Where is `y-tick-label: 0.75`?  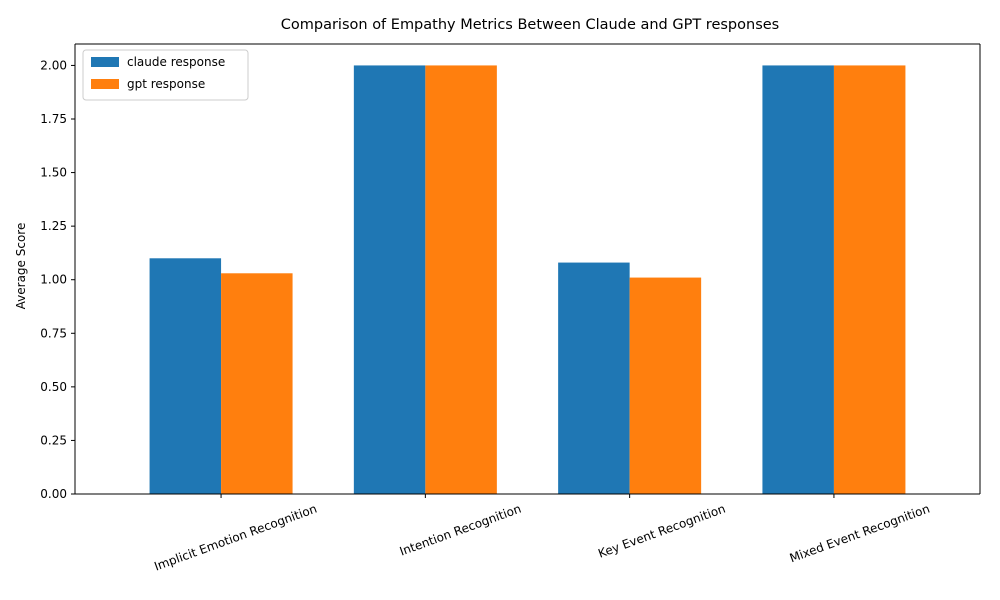 y-tick-label: 0.75 is located at coordinates (53, 333).